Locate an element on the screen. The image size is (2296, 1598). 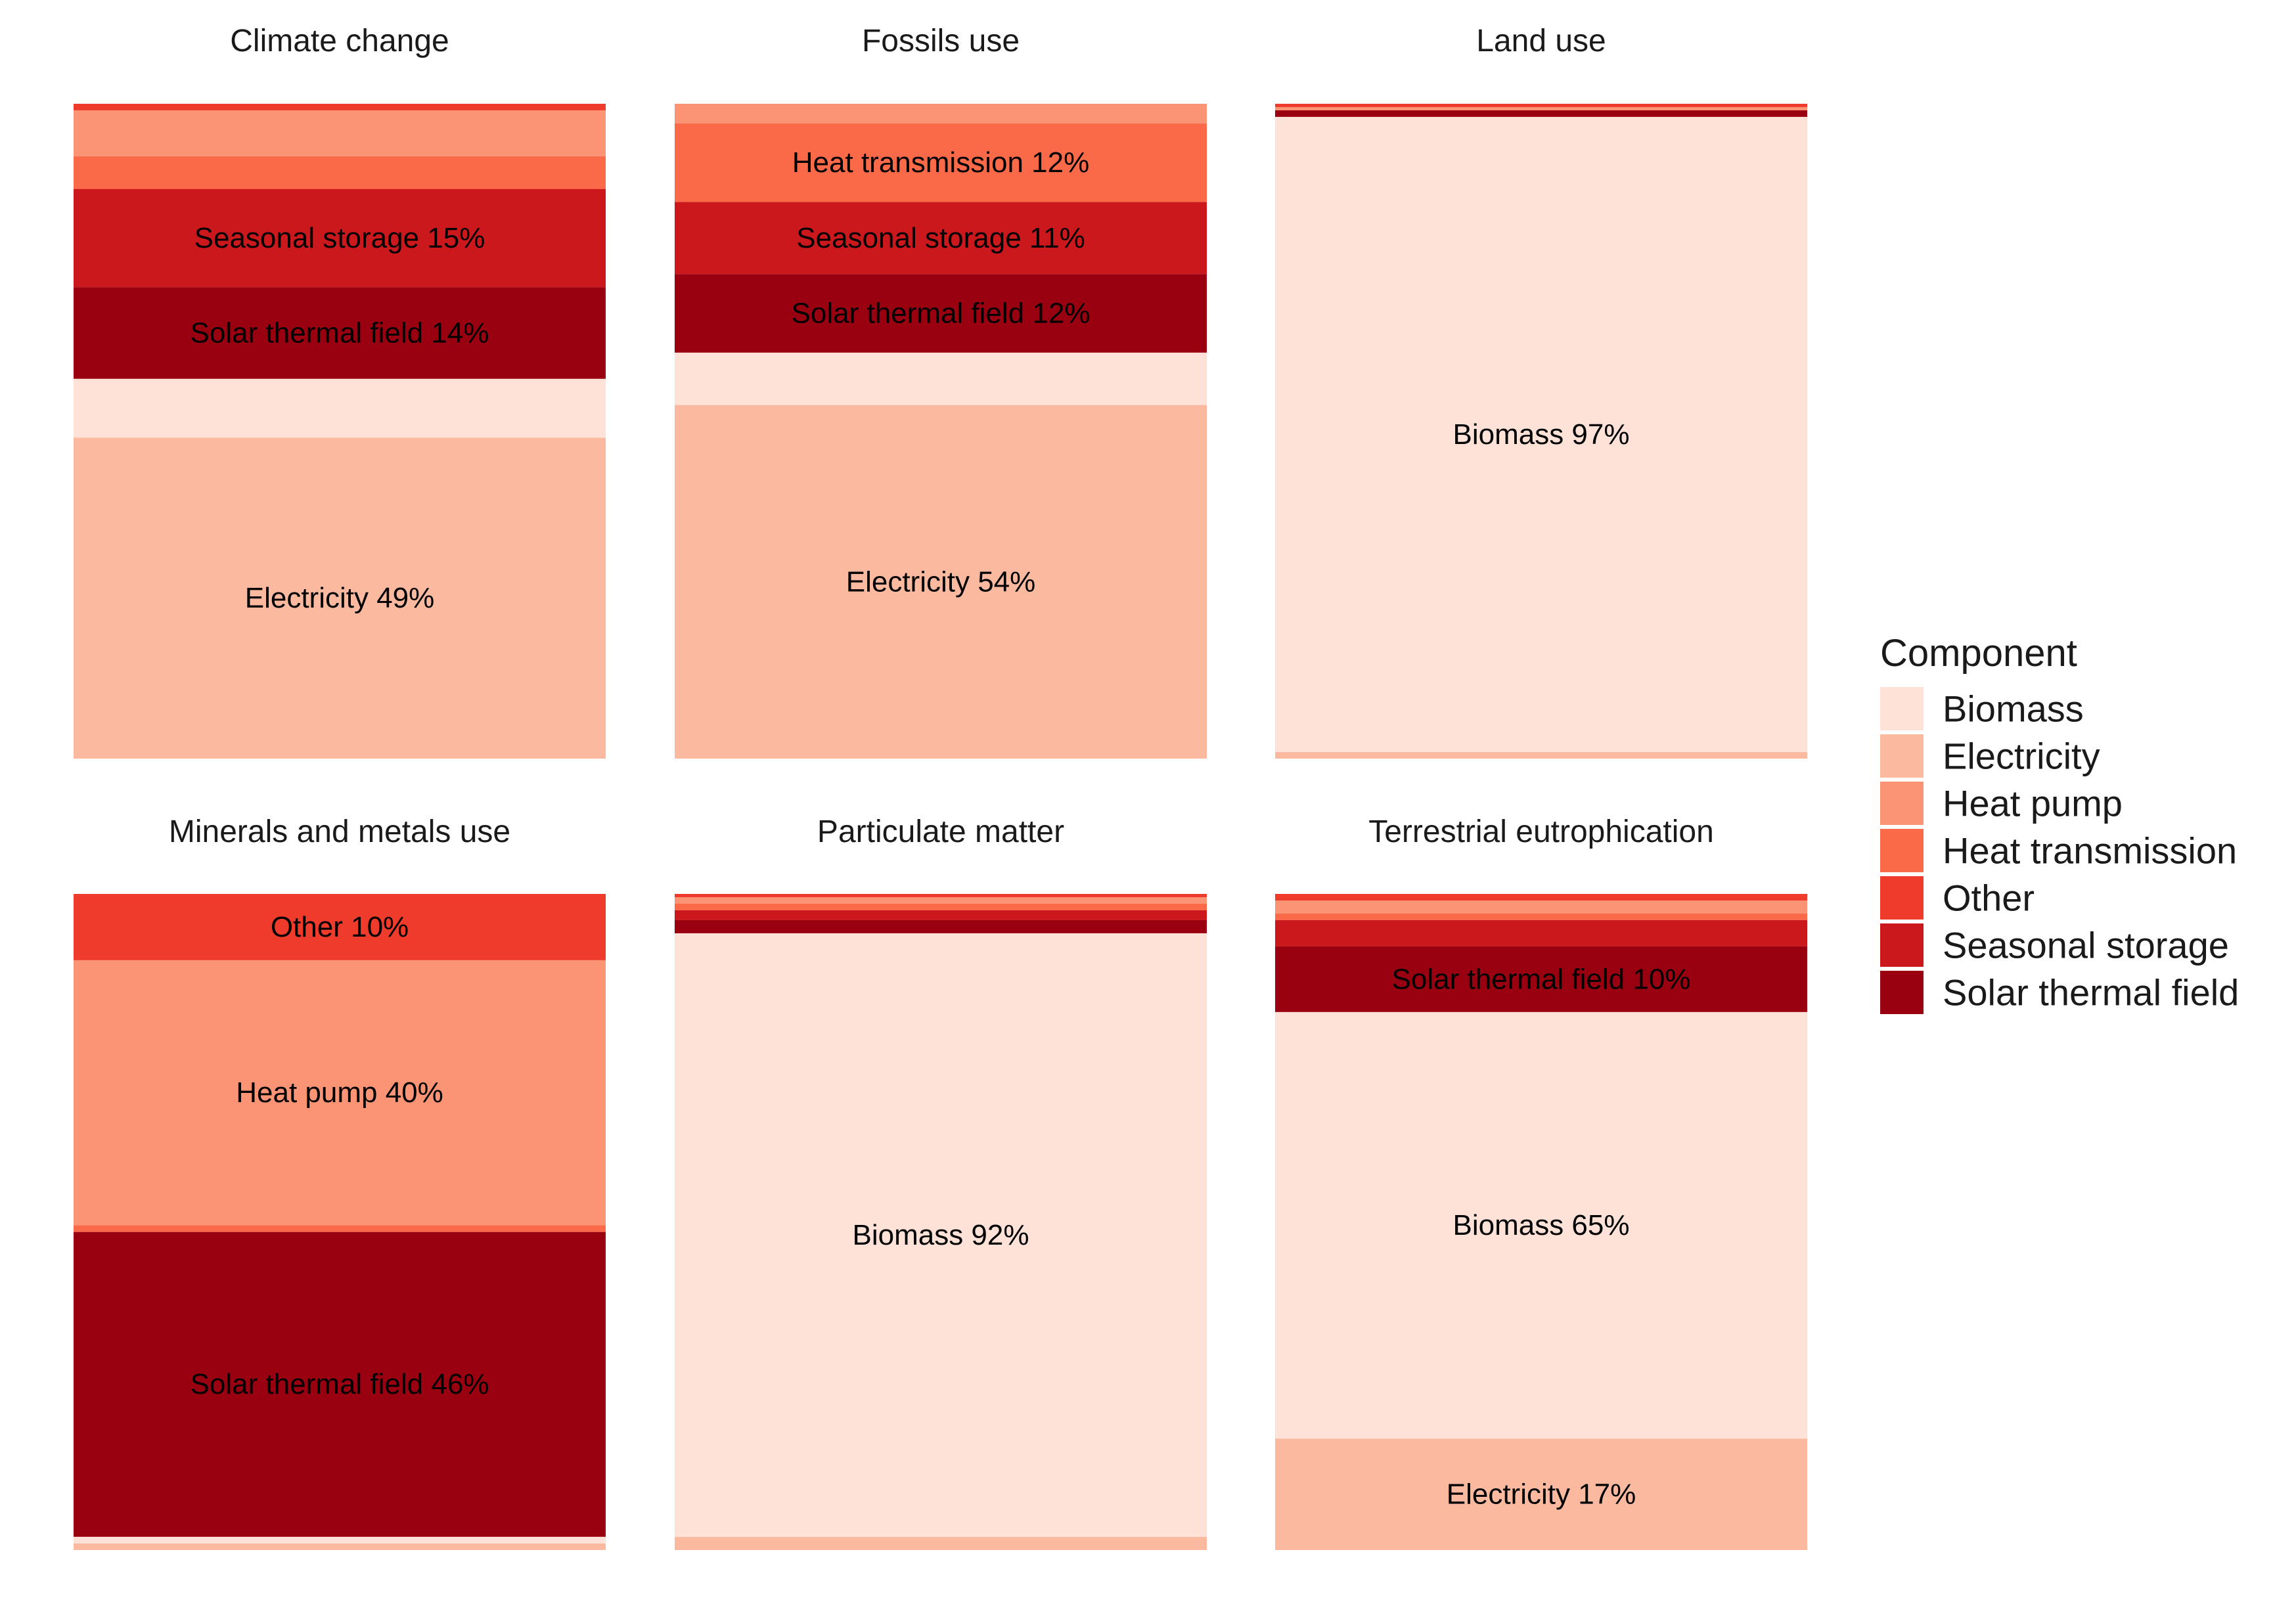
legend-item-seasonal-storage: Seasonal storage is located at coordinates (2054, 945).